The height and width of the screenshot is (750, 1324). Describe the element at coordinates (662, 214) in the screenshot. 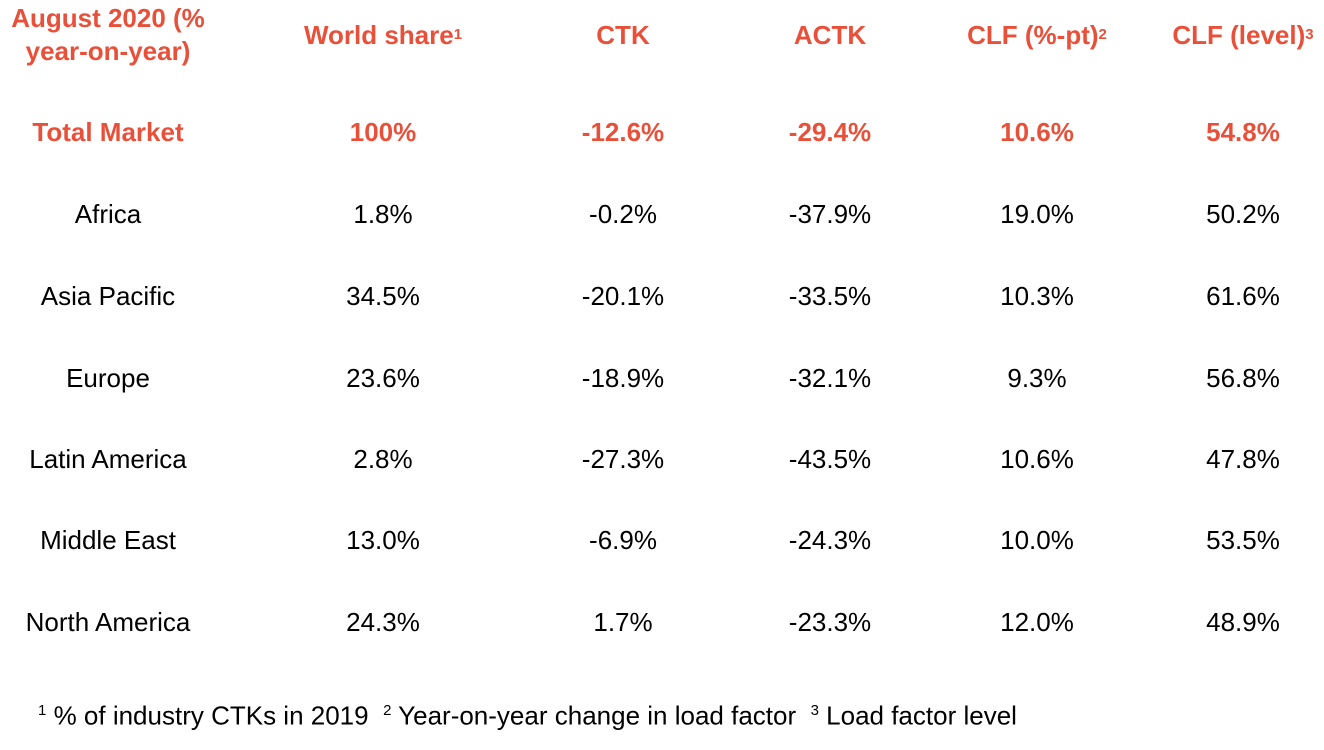

I see `table-row-africa: Africa 1.8% -0.2% -37.9% 19.0% 50.2%` at that location.